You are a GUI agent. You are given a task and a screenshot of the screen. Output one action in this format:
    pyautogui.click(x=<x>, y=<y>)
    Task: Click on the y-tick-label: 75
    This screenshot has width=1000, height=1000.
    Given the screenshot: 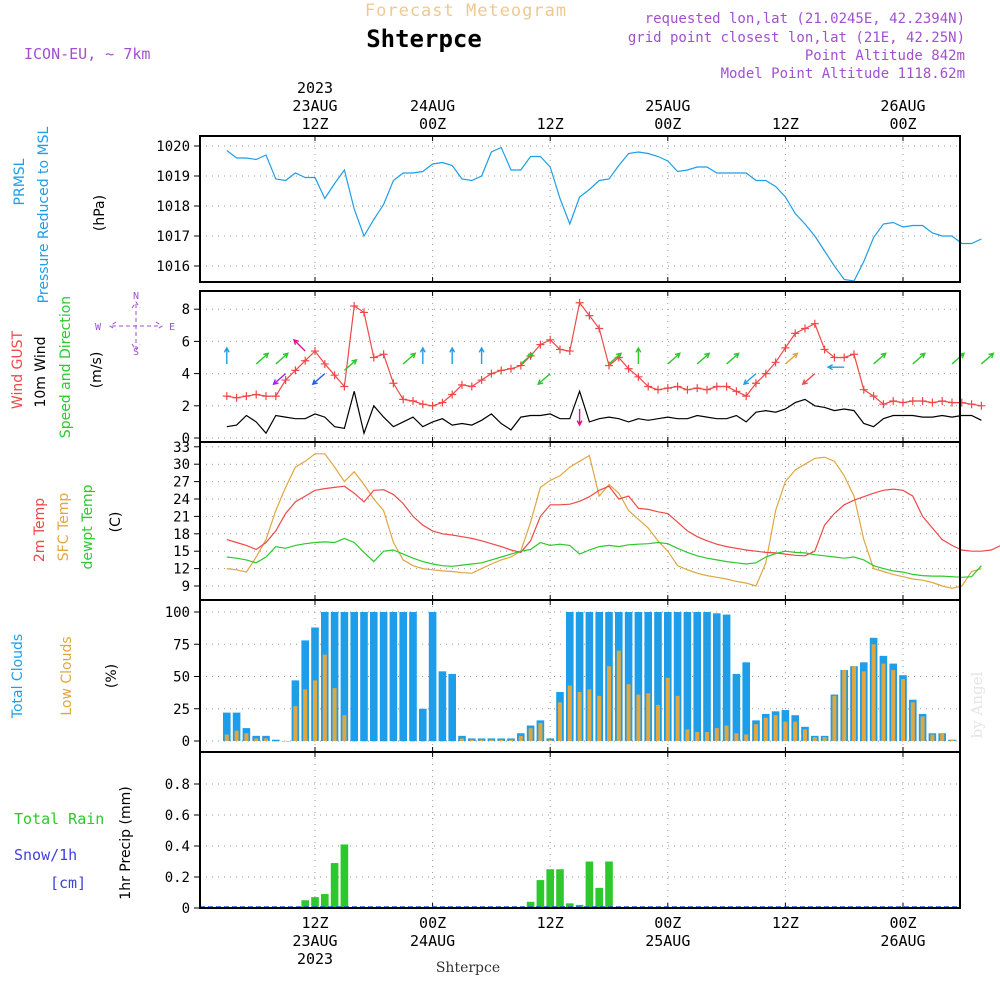 What is the action you would take?
    pyautogui.click(x=181, y=645)
    